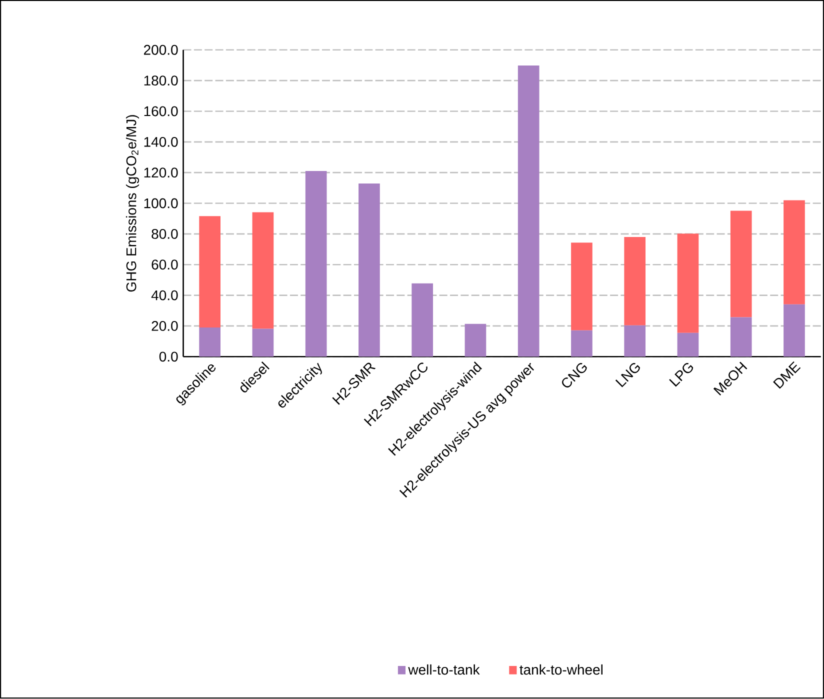 This screenshot has height=699, width=824. I want to click on y-tick-label: 60.0, so click(165, 265).